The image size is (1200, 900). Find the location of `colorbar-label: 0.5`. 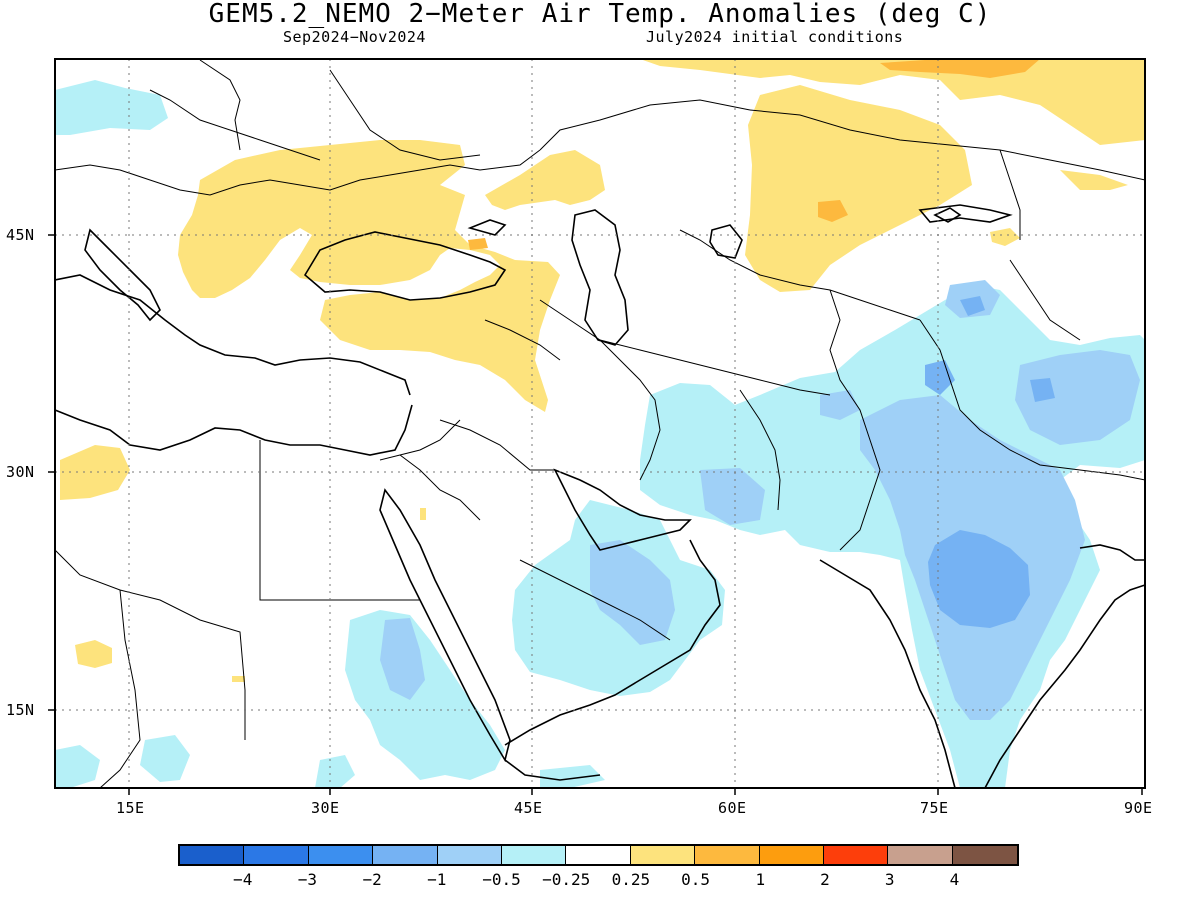

colorbar-label: 0.5 is located at coordinates (696, 879).